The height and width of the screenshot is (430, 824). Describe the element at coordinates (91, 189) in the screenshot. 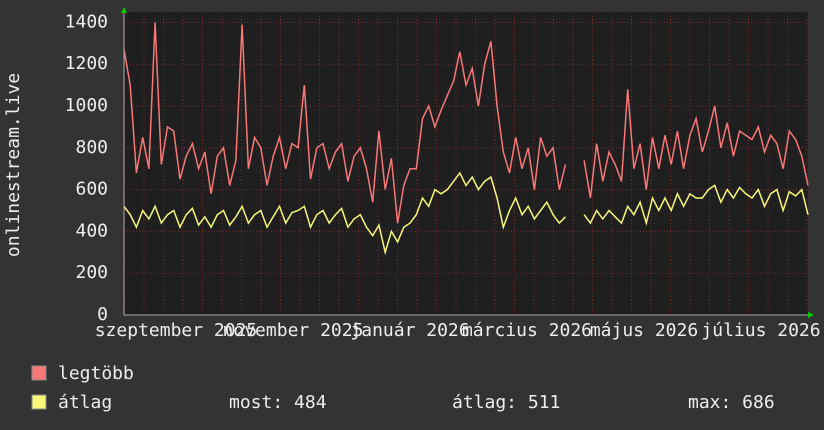

I see `y-tick-label: 600` at that location.